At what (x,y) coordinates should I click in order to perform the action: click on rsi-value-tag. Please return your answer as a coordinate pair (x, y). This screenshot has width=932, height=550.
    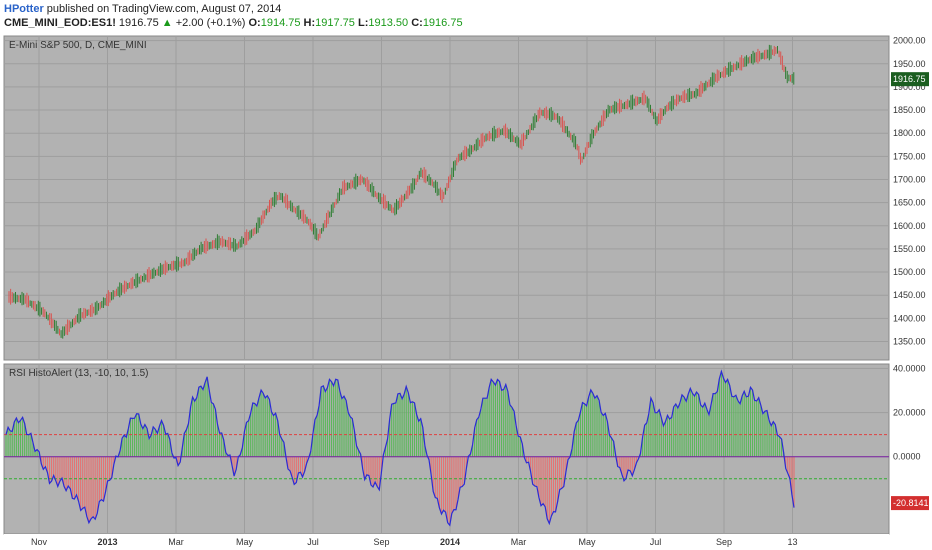
    Looking at the image, I should click on (910, 503).